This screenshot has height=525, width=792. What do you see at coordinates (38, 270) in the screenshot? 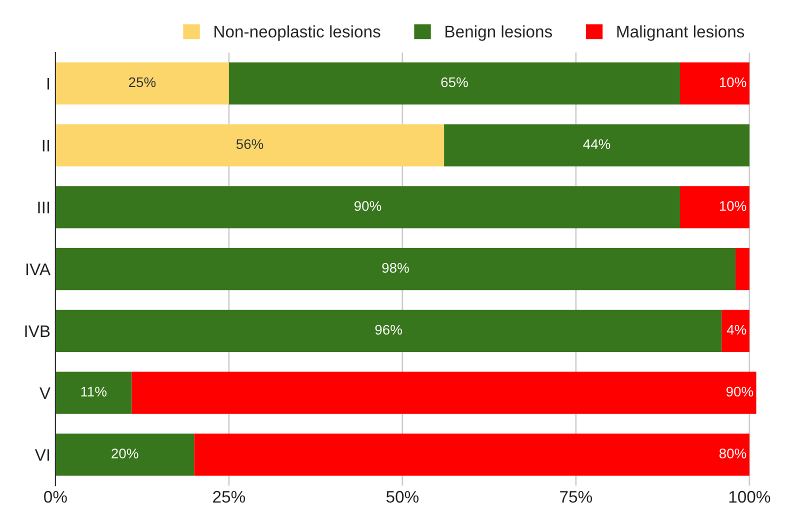
I see `y-tick-label: IVA` at bounding box center [38, 270].